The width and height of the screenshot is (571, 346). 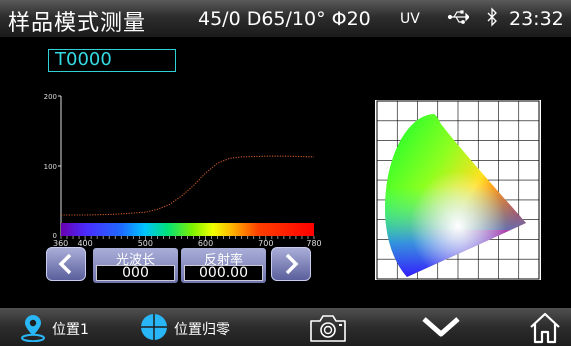 I want to click on reflectance-label: 反射率, so click(x=223, y=260).